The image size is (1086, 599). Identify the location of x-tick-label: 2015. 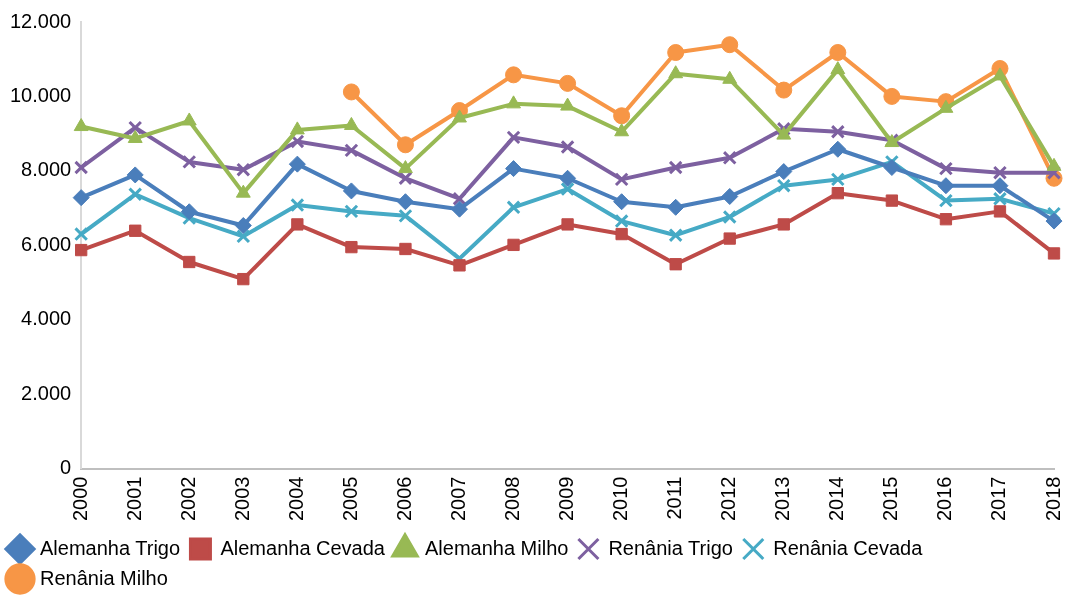
(890, 499).